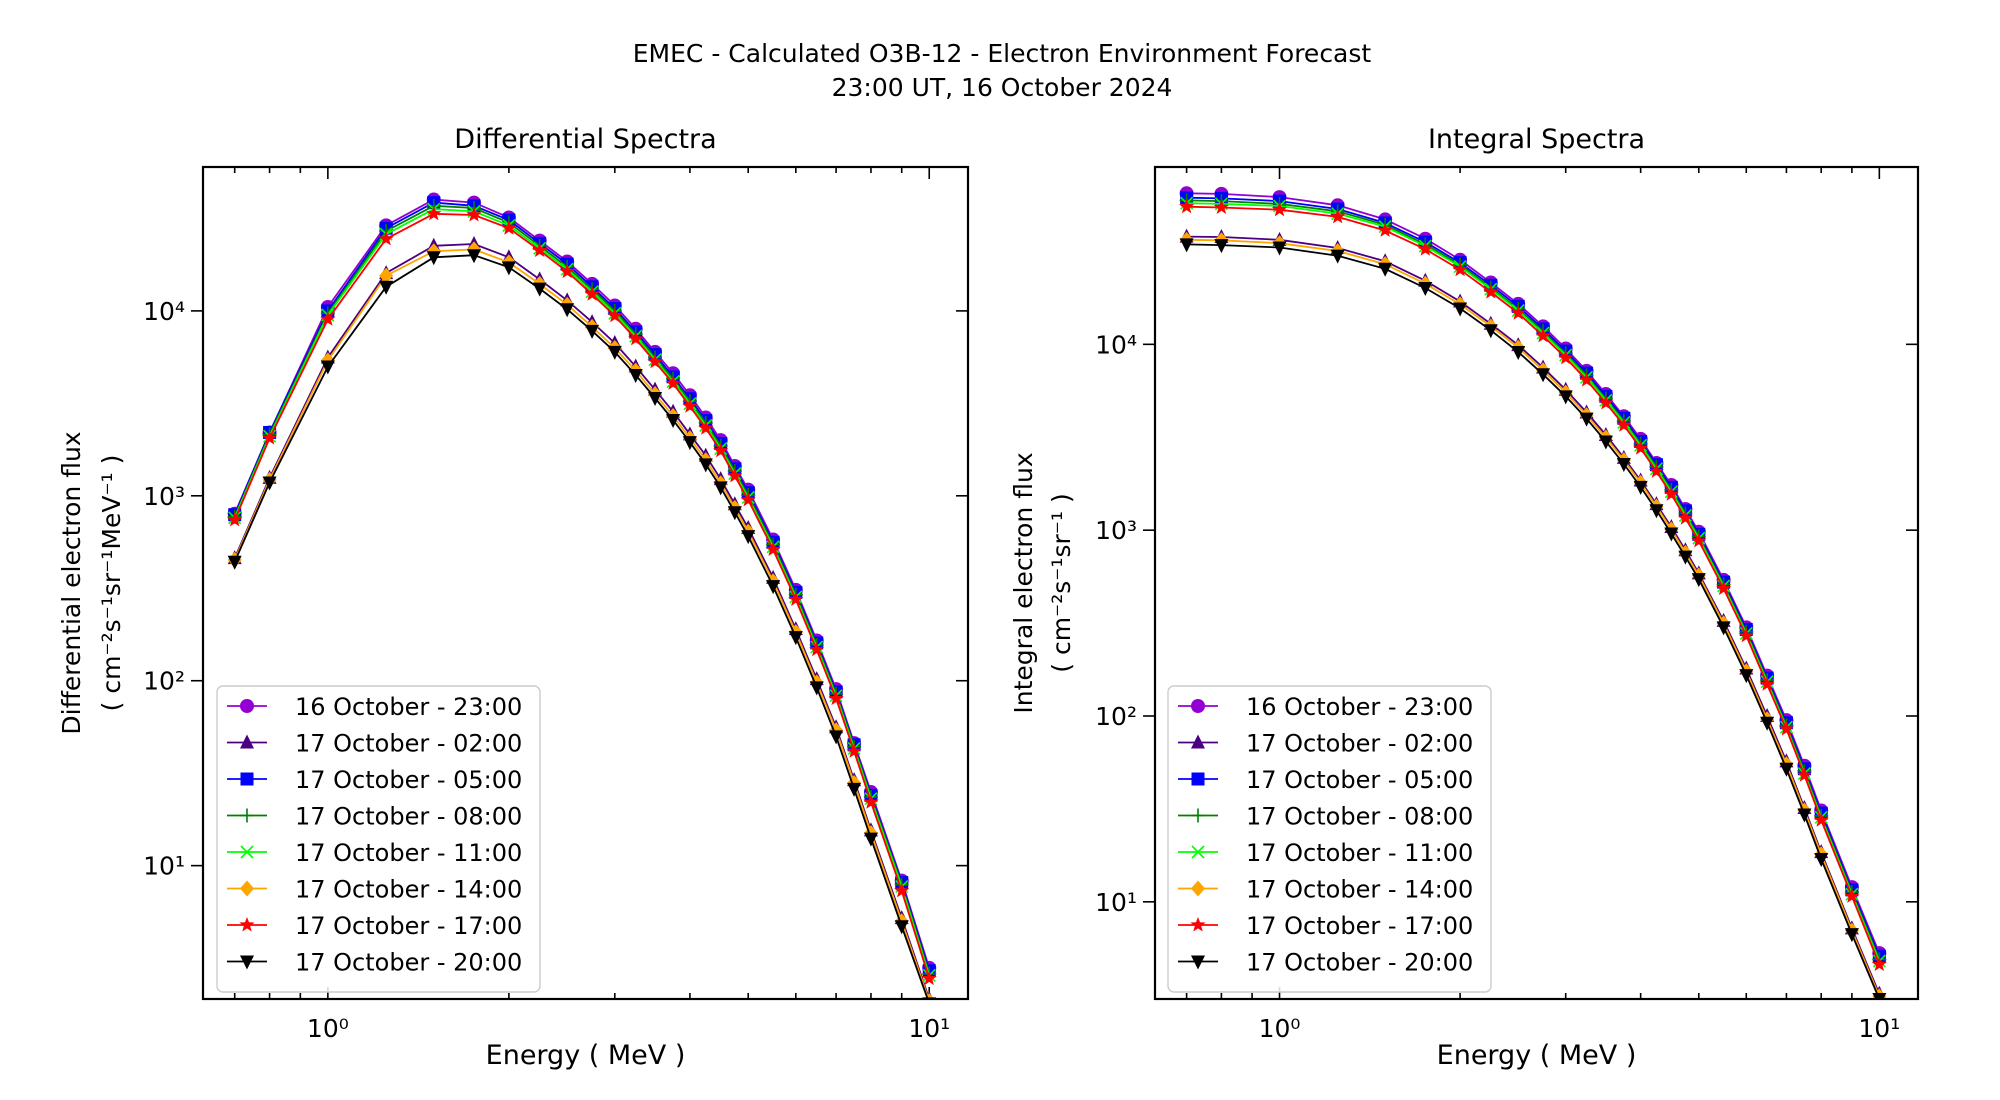  I want to click on y-tick-label: 10², so click(1116, 716).